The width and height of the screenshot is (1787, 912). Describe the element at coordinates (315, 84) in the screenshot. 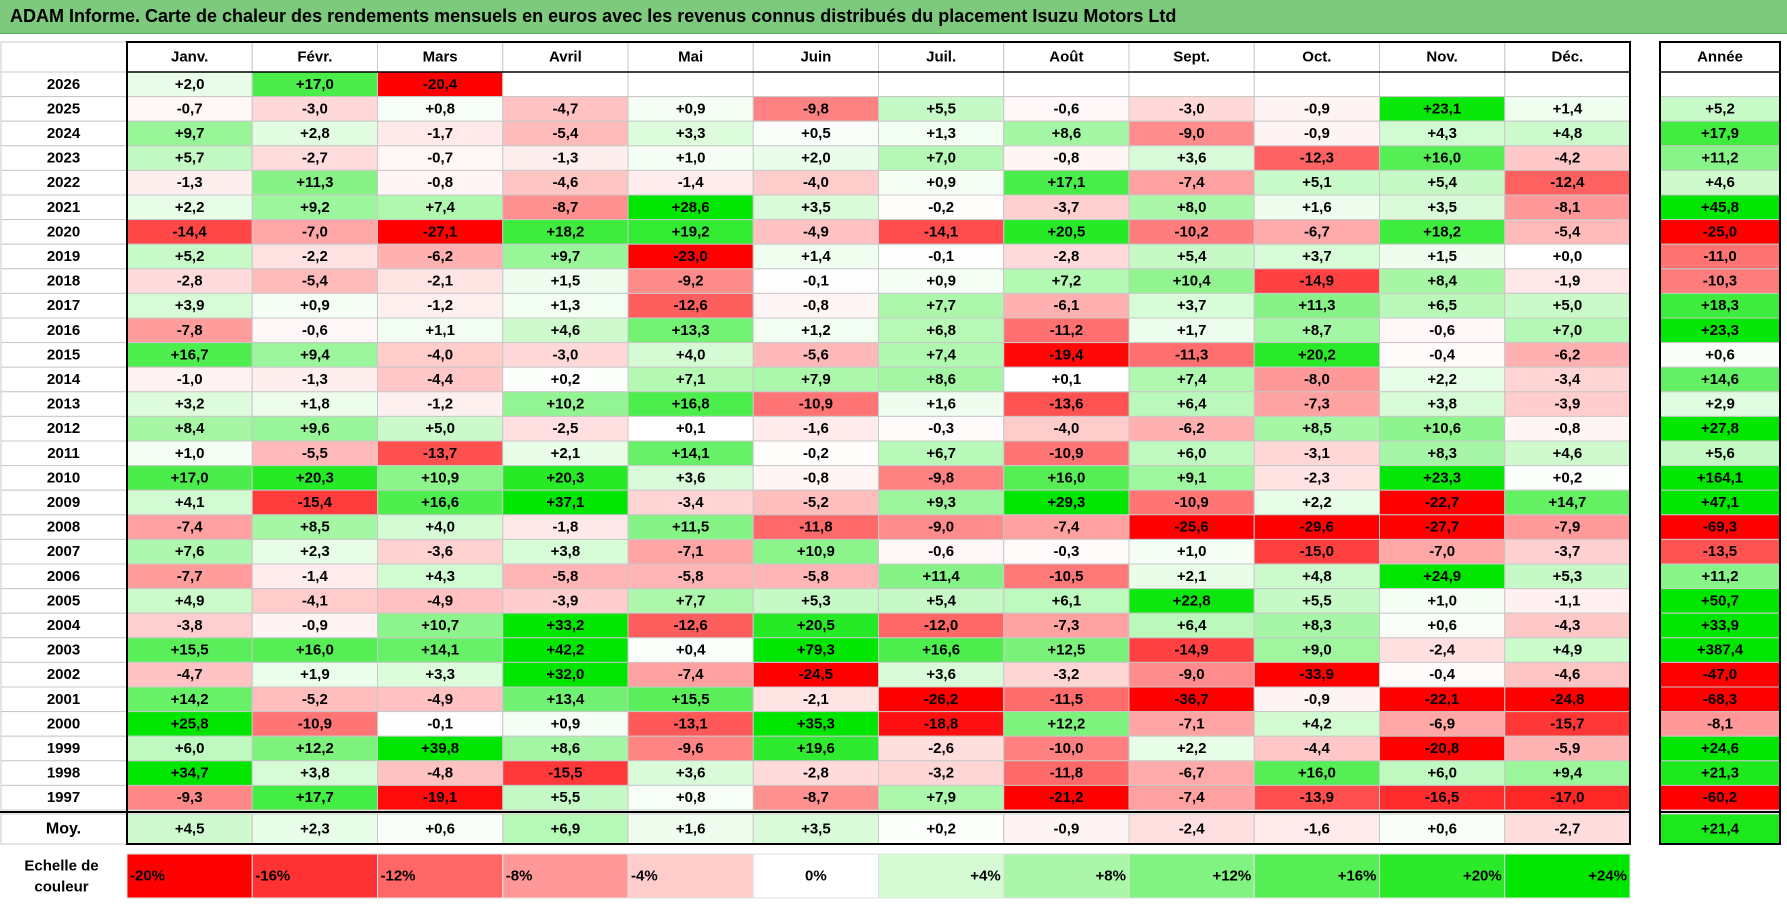

I see `heatmap-cell-value: +17,0` at that location.